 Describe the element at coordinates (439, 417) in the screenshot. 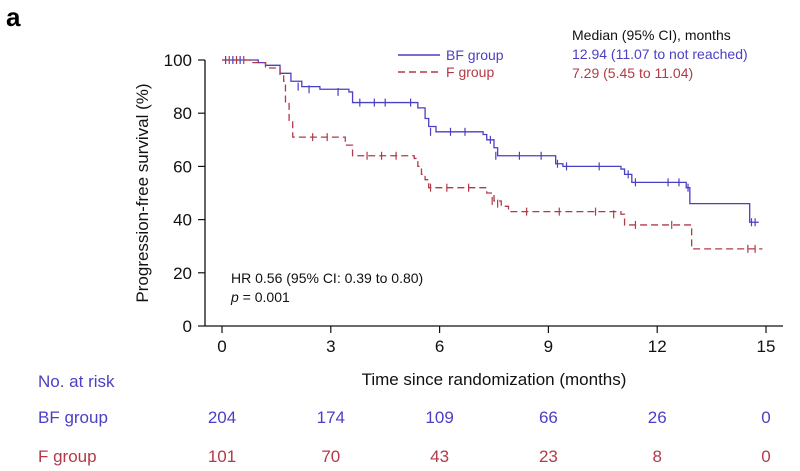

I see `risk-value-bf: 109` at that location.